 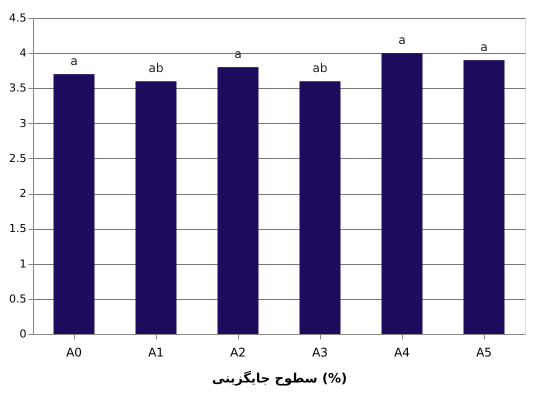 I want to click on x-tick-label: A2, so click(x=238, y=353).